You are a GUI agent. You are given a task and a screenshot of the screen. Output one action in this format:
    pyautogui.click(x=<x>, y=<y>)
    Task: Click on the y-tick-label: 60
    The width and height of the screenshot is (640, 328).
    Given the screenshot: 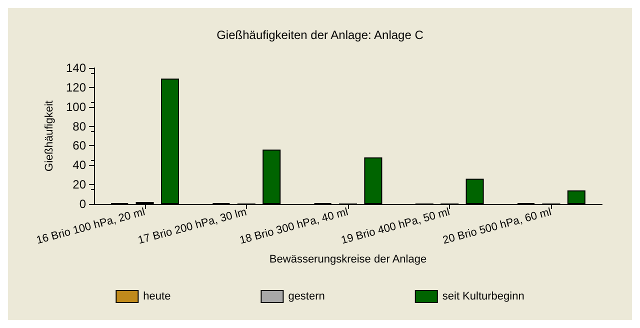 What is the action you would take?
    pyautogui.click(x=79, y=145)
    